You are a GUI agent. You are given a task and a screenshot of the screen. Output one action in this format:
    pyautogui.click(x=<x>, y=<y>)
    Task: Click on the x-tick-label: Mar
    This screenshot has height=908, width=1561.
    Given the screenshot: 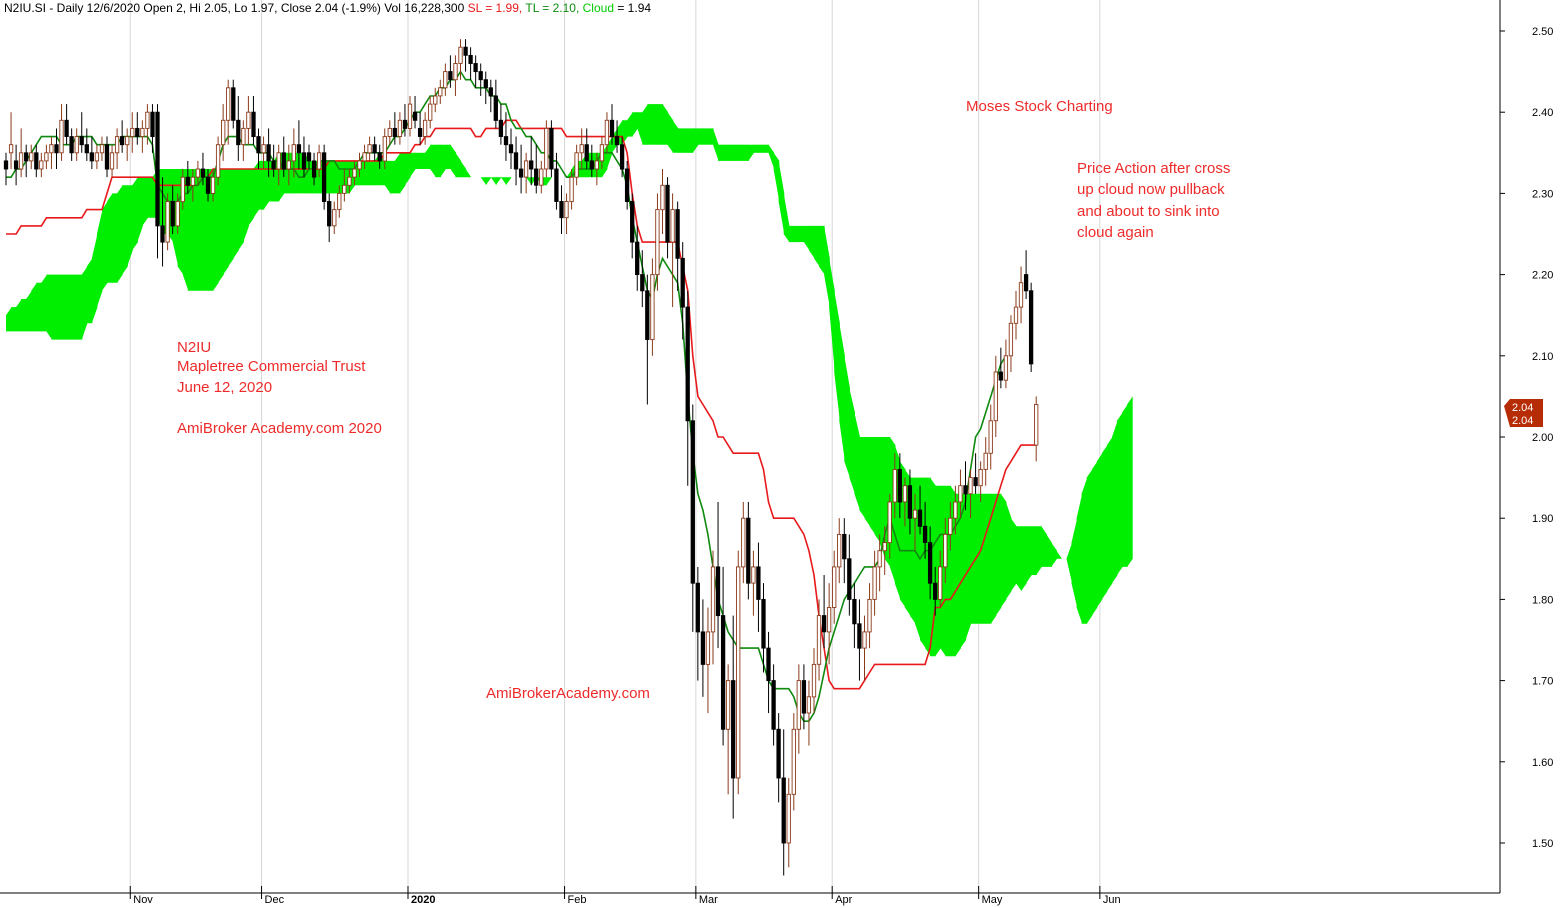 What is the action you would take?
    pyautogui.click(x=708, y=900)
    